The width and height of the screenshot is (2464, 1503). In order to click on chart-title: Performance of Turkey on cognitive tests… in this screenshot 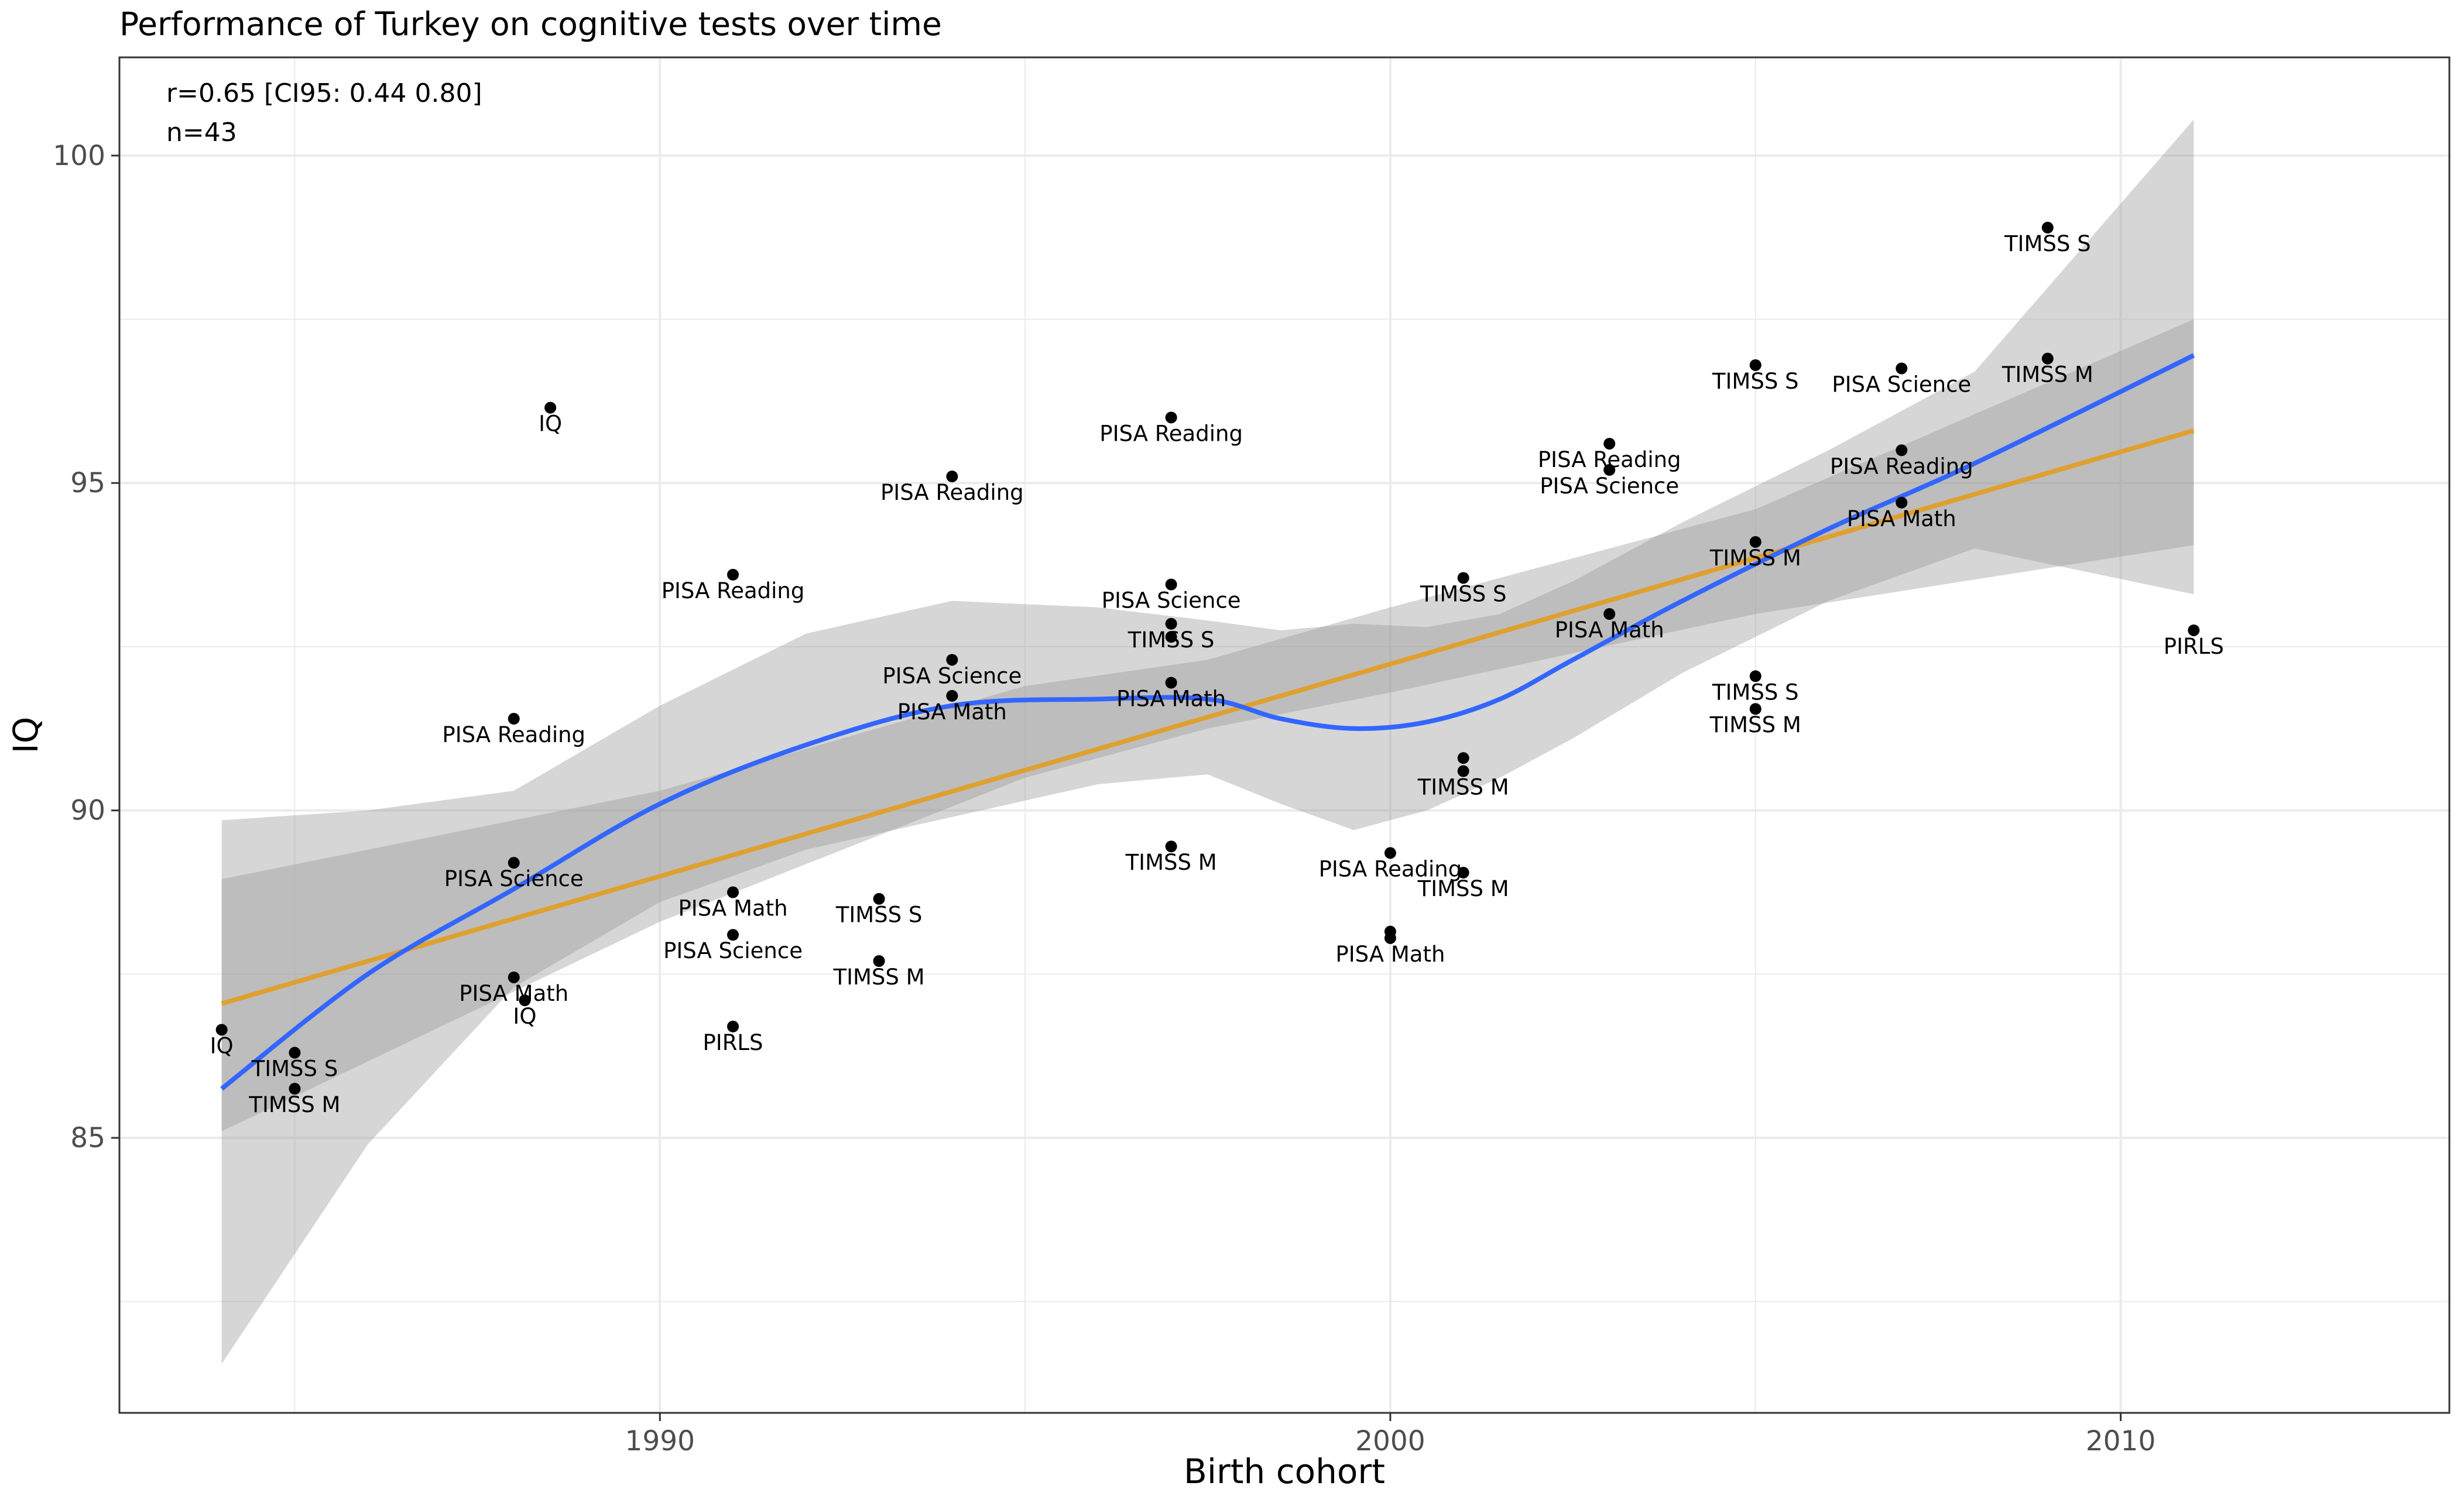, I will do `click(530, 24)`.